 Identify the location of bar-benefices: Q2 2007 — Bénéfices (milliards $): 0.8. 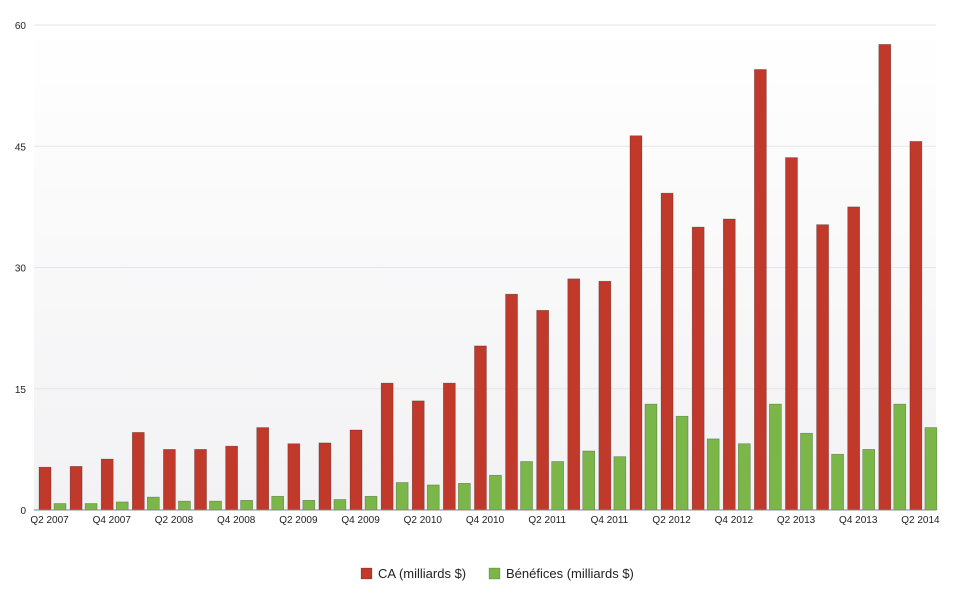
(60, 507).